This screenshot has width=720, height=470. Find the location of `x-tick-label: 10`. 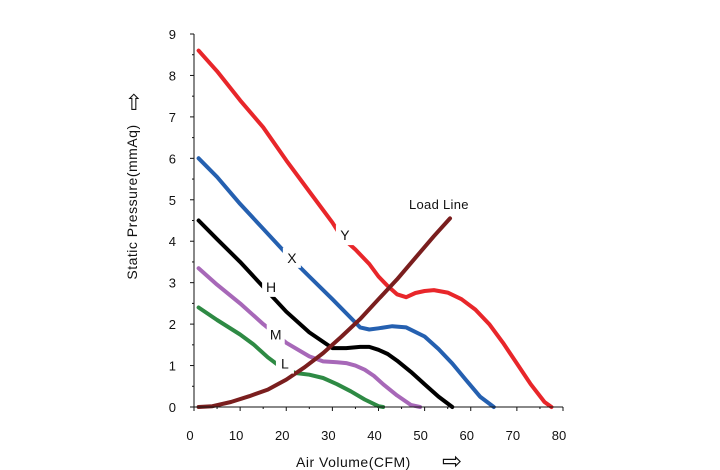

x-tick-label: 10 is located at coordinates (236, 435).